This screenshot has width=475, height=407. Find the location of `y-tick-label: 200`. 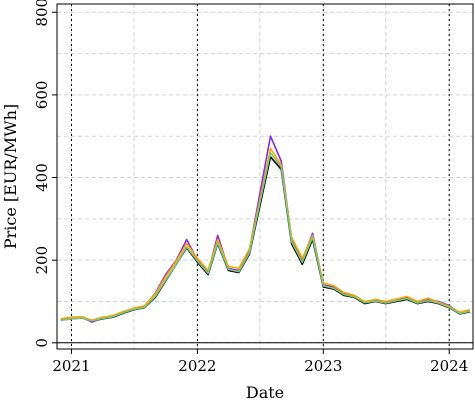

y-tick-label: 200 is located at coordinates (42, 260).